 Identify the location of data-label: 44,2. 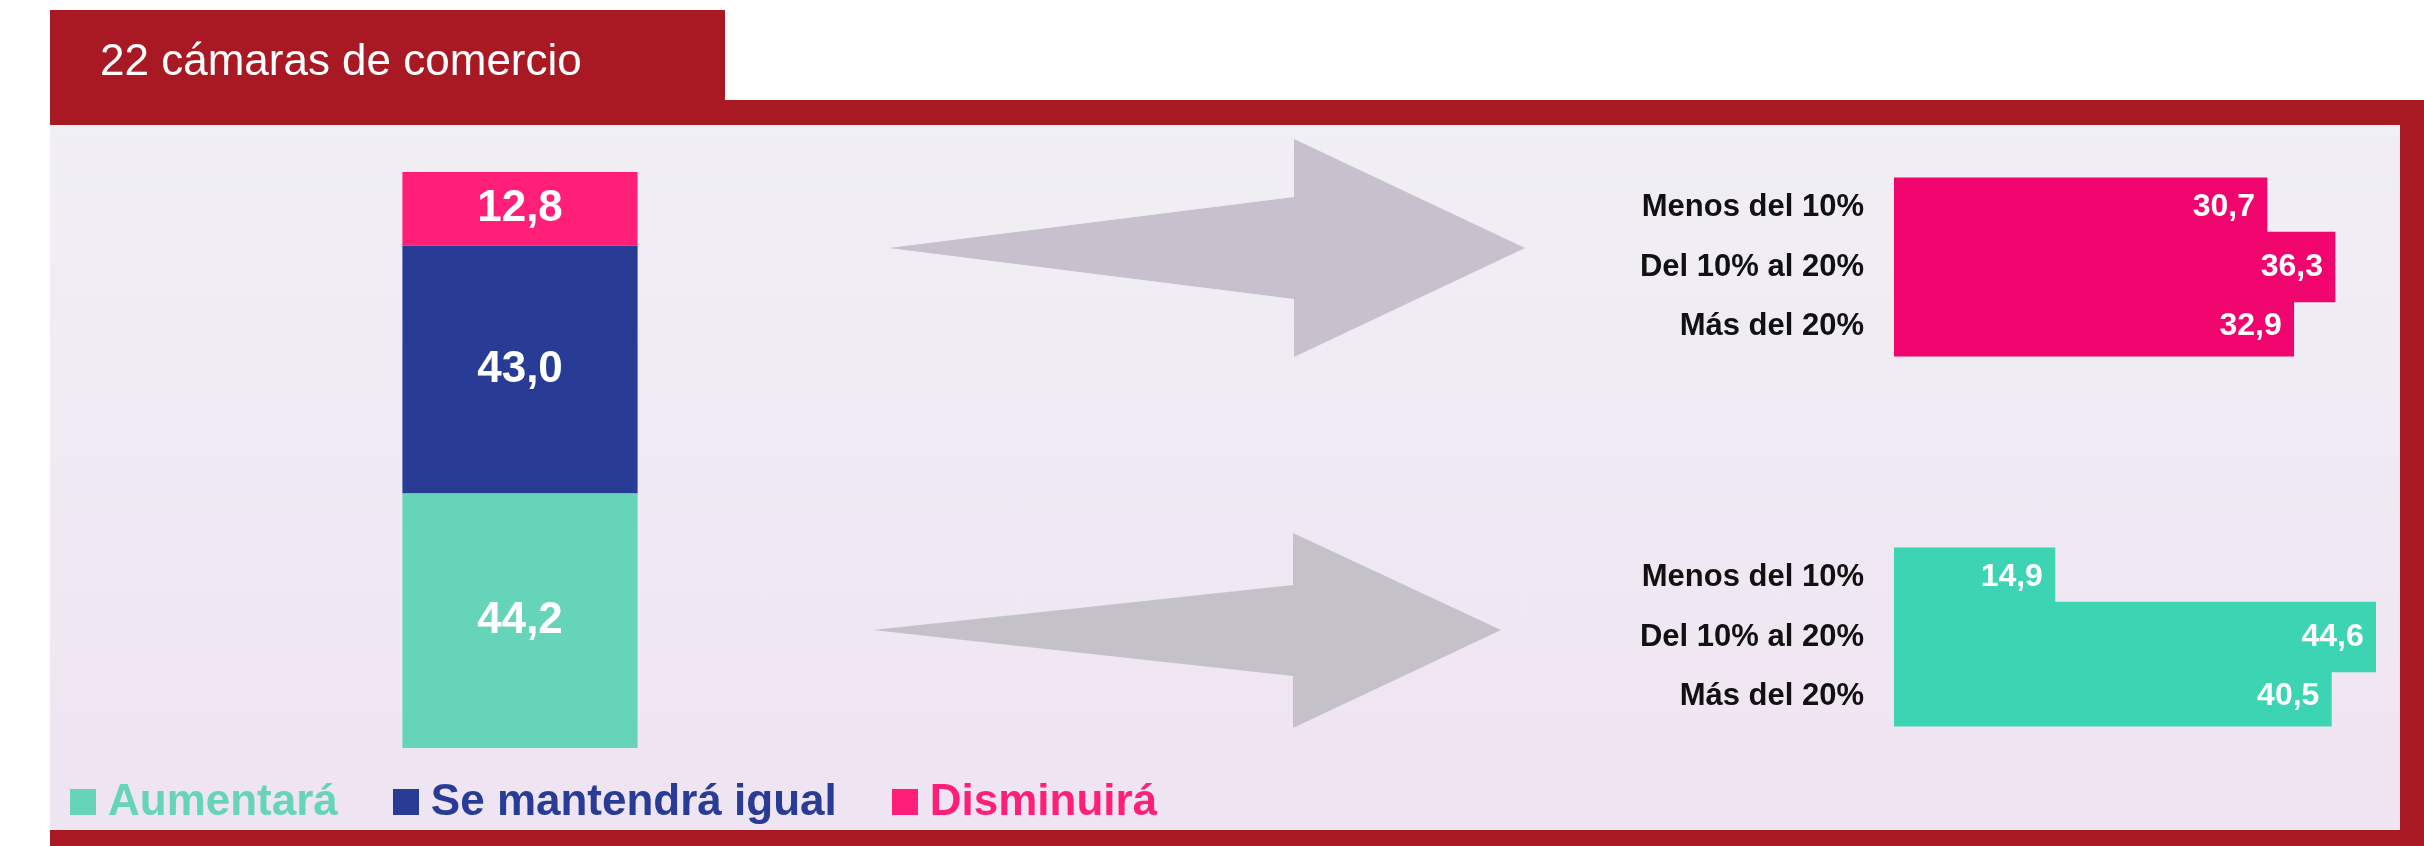
(520, 617).